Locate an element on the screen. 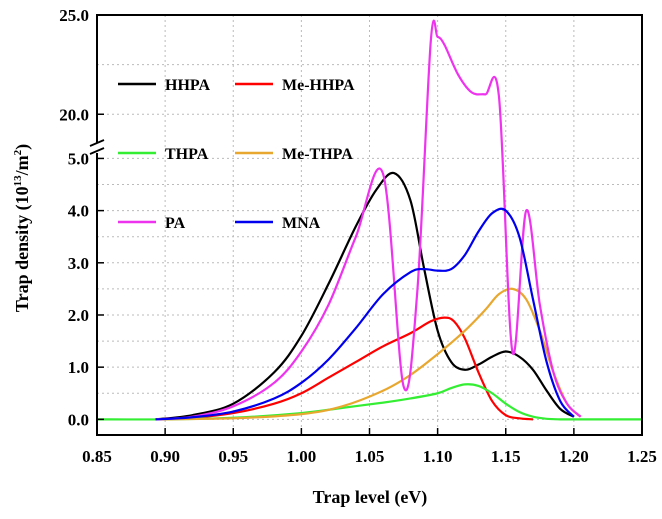  x-tick-label-5: 1.10 is located at coordinates (438, 456).